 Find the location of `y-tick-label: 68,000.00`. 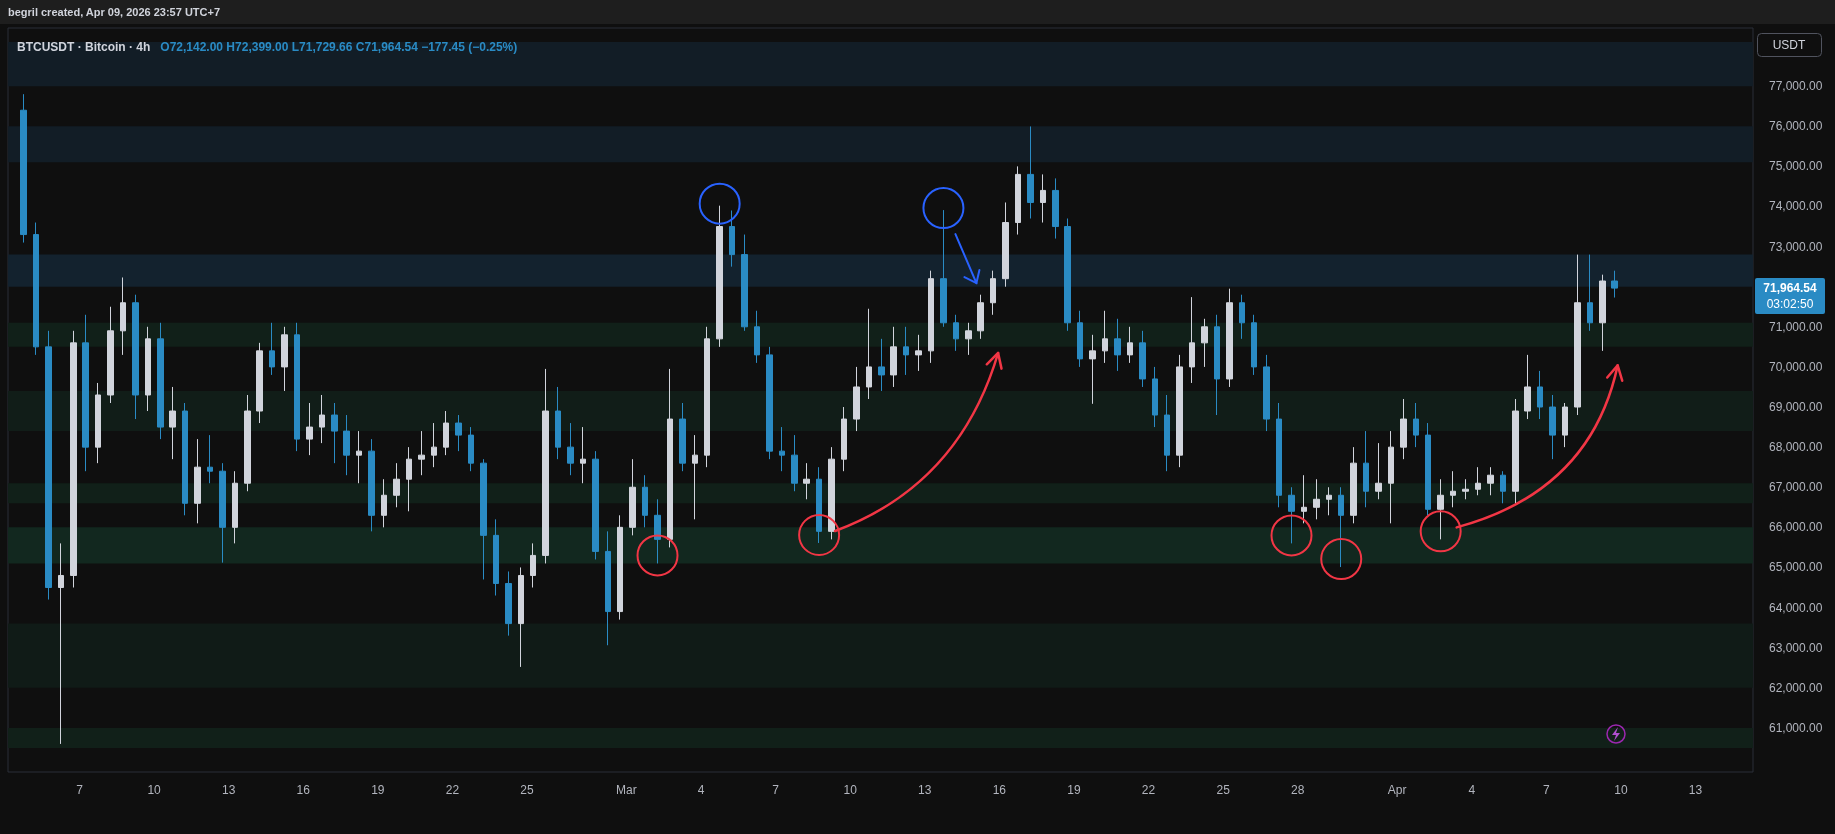

y-tick-label: 68,000.00 is located at coordinates (1796, 447).